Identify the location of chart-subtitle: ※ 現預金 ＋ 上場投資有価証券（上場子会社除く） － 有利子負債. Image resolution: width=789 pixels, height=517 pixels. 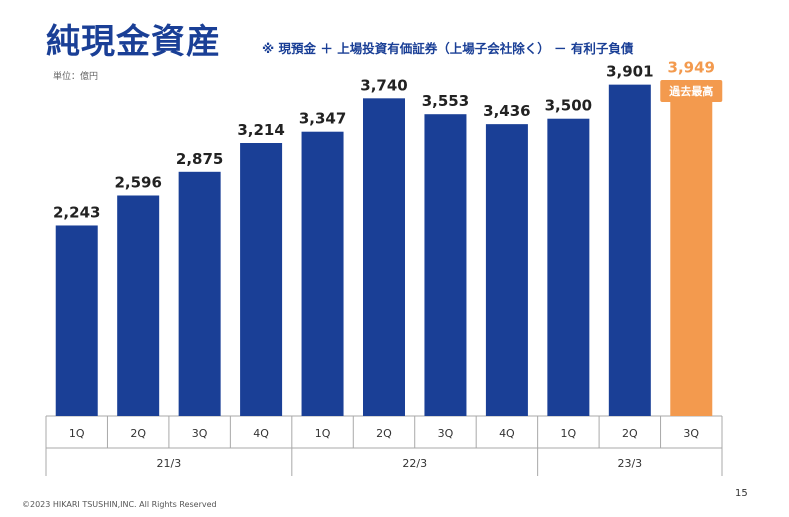
(448, 48).